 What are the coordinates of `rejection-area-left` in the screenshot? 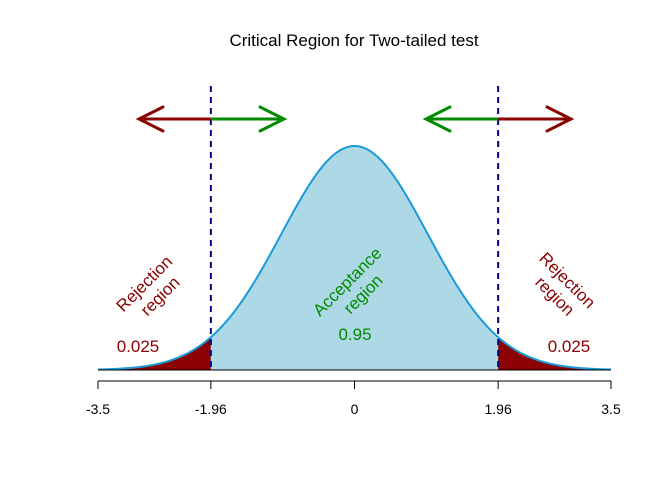 It's located at (154, 353).